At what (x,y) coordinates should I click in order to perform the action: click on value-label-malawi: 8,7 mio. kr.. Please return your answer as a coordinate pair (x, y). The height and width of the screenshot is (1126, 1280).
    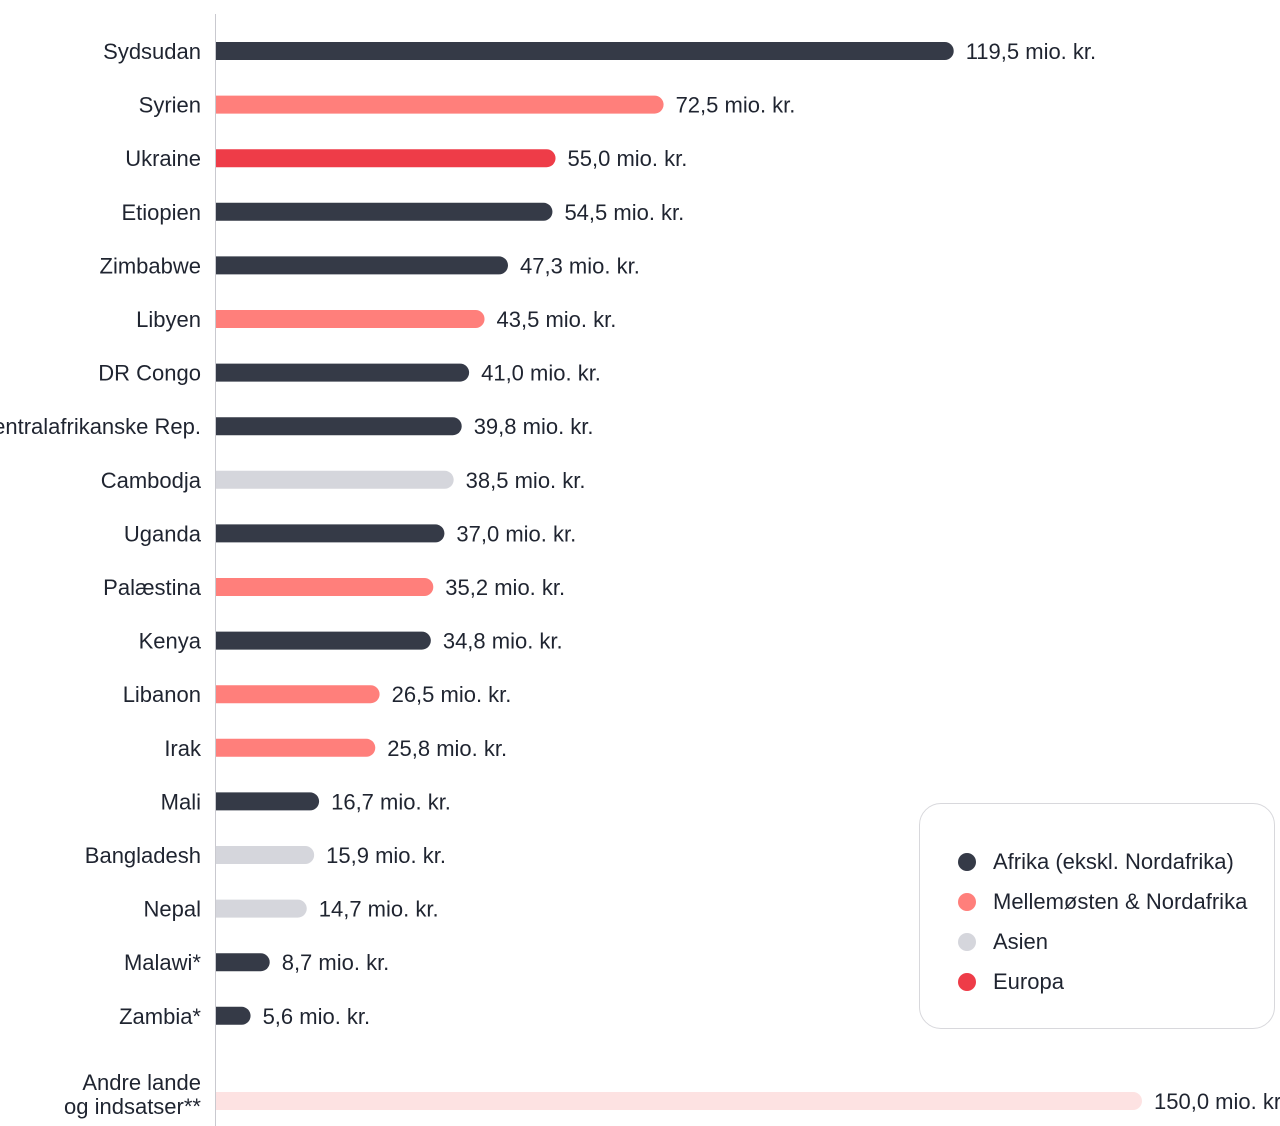
    Looking at the image, I should click on (336, 962).